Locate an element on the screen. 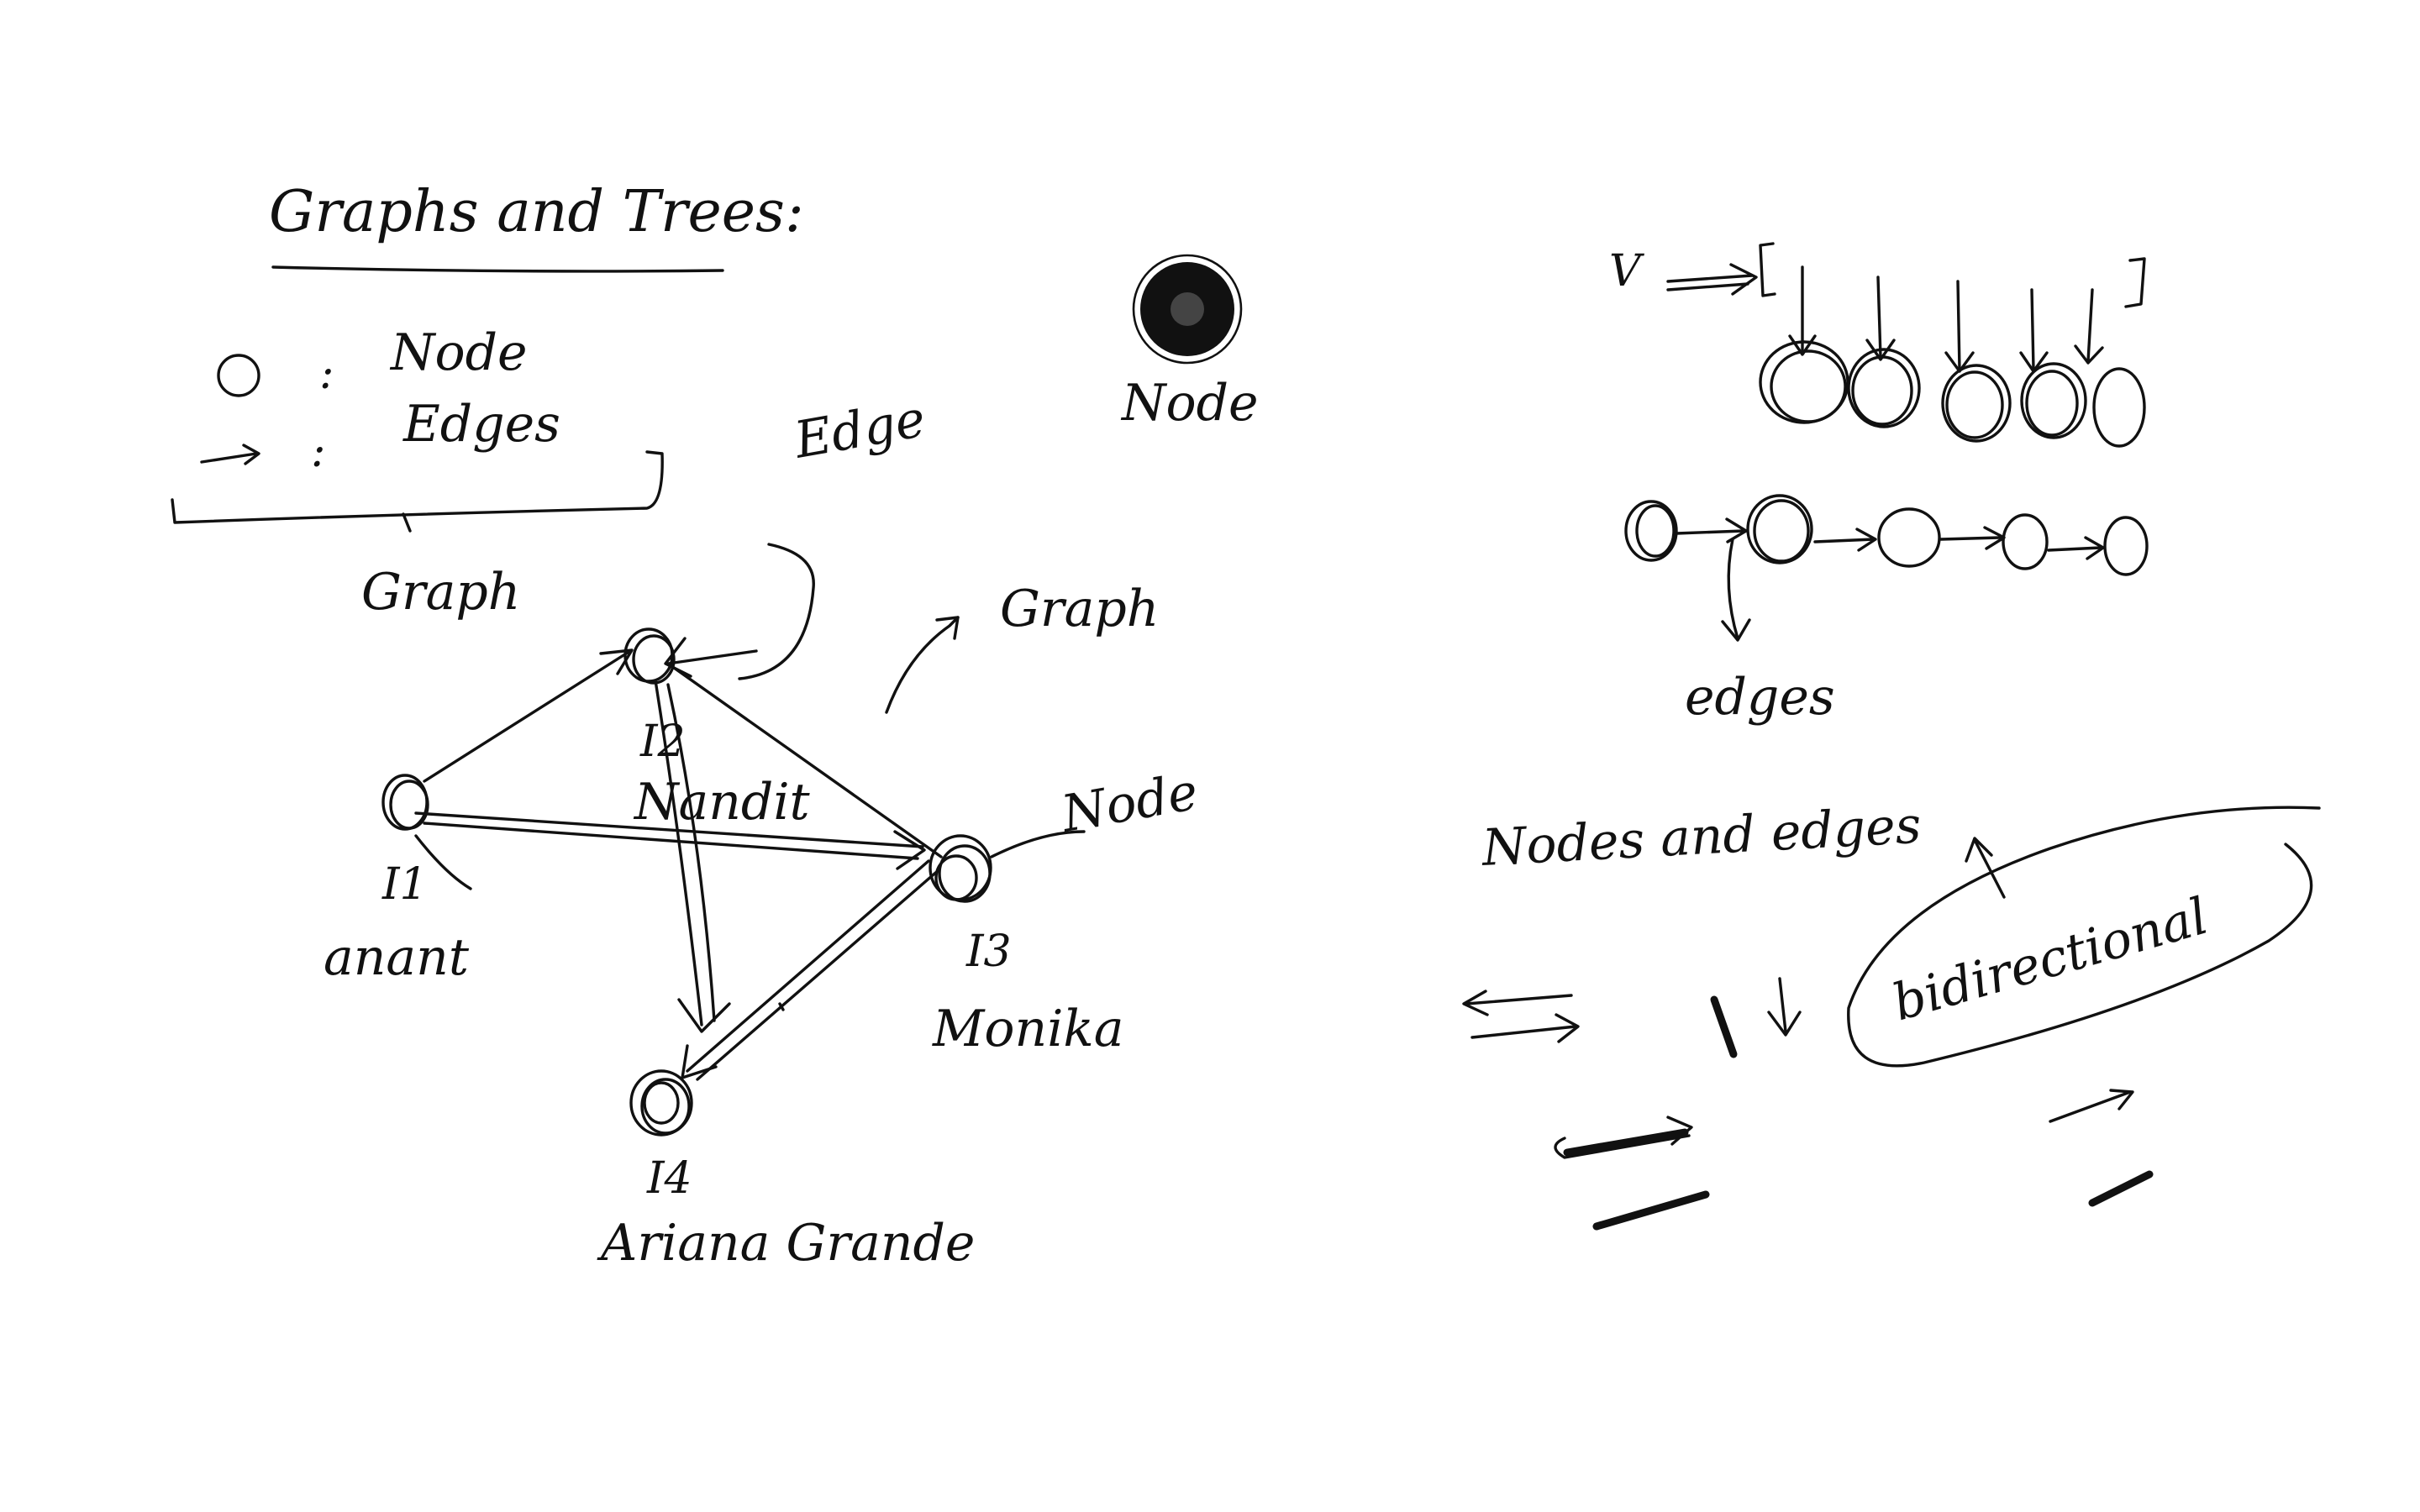 The width and height of the screenshot is (2420, 1512). legend-brace-tip is located at coordinates (407, 522).